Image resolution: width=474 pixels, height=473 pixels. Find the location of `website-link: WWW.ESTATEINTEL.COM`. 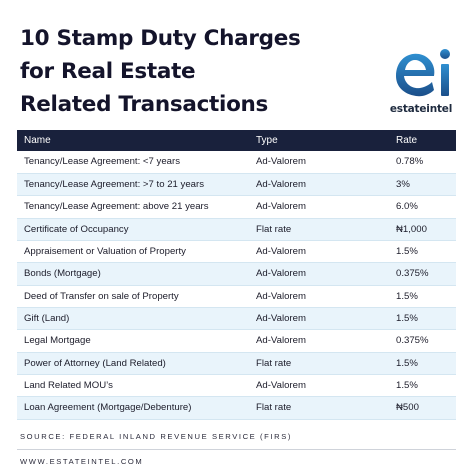

website-link: WWW.ESTATEINTEL.COM is located at coordinates (82, 461).